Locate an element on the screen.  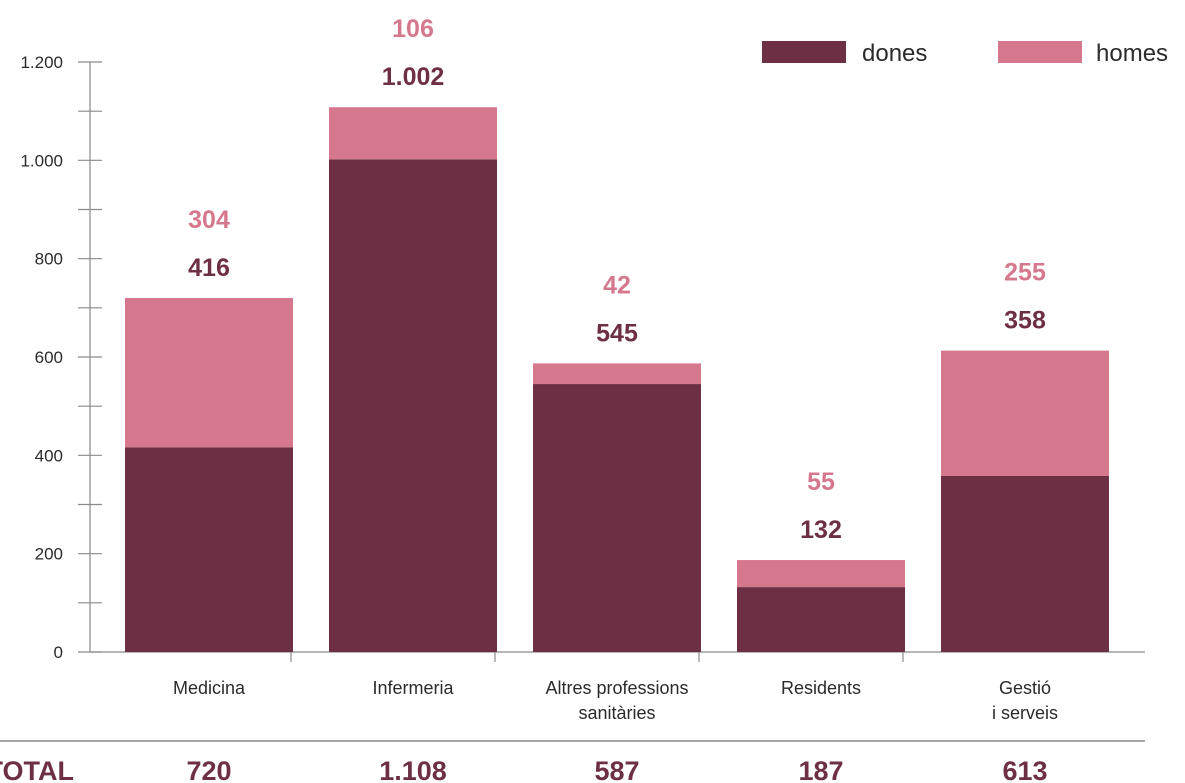
total-value: 187 is located at coordinates (820, 769).